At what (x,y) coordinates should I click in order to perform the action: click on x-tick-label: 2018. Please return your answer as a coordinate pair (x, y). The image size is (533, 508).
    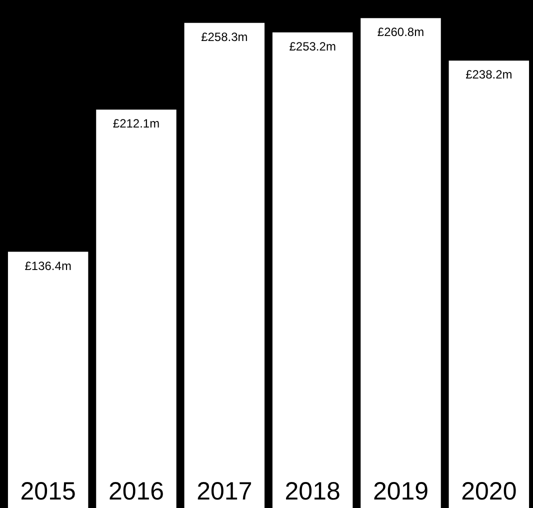
    Looking at the image, I should click on (312, 492).